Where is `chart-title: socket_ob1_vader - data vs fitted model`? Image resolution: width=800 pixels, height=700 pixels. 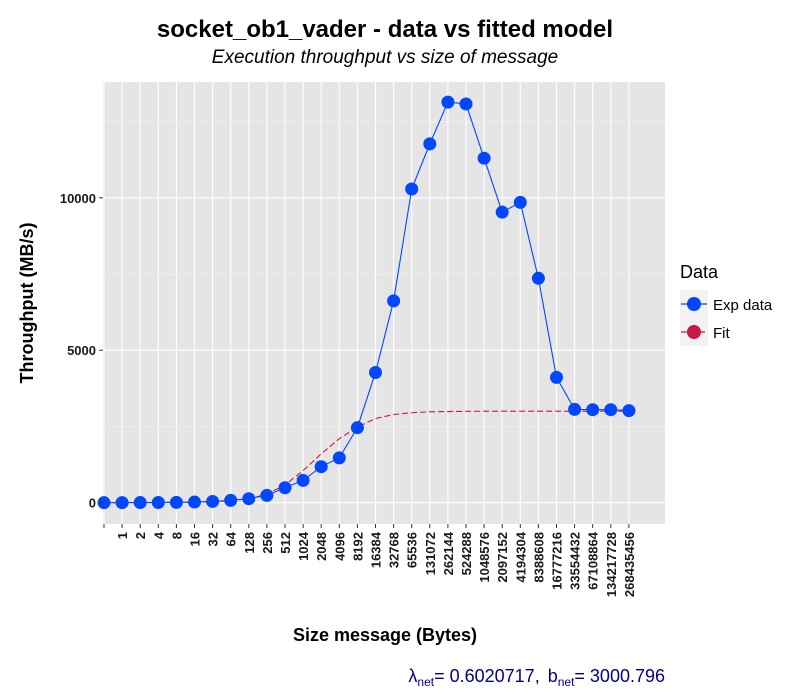
chart-title: socket_ob1_vader - data vs fitted model is located at coordinates (385, 29).